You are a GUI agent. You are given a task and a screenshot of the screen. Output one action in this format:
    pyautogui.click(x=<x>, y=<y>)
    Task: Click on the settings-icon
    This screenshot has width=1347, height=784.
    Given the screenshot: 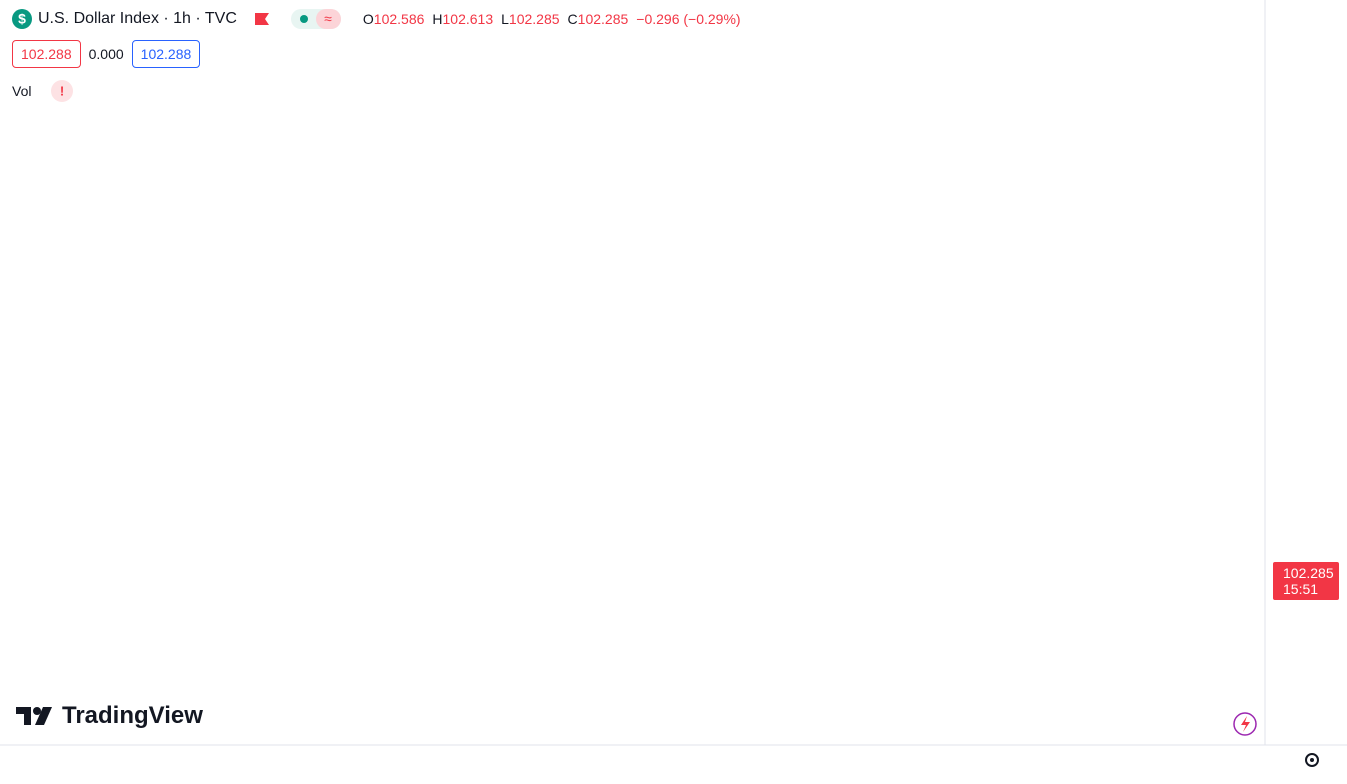 What is the action you would take?
    pyautogui.click(x=1312, y=760)
    